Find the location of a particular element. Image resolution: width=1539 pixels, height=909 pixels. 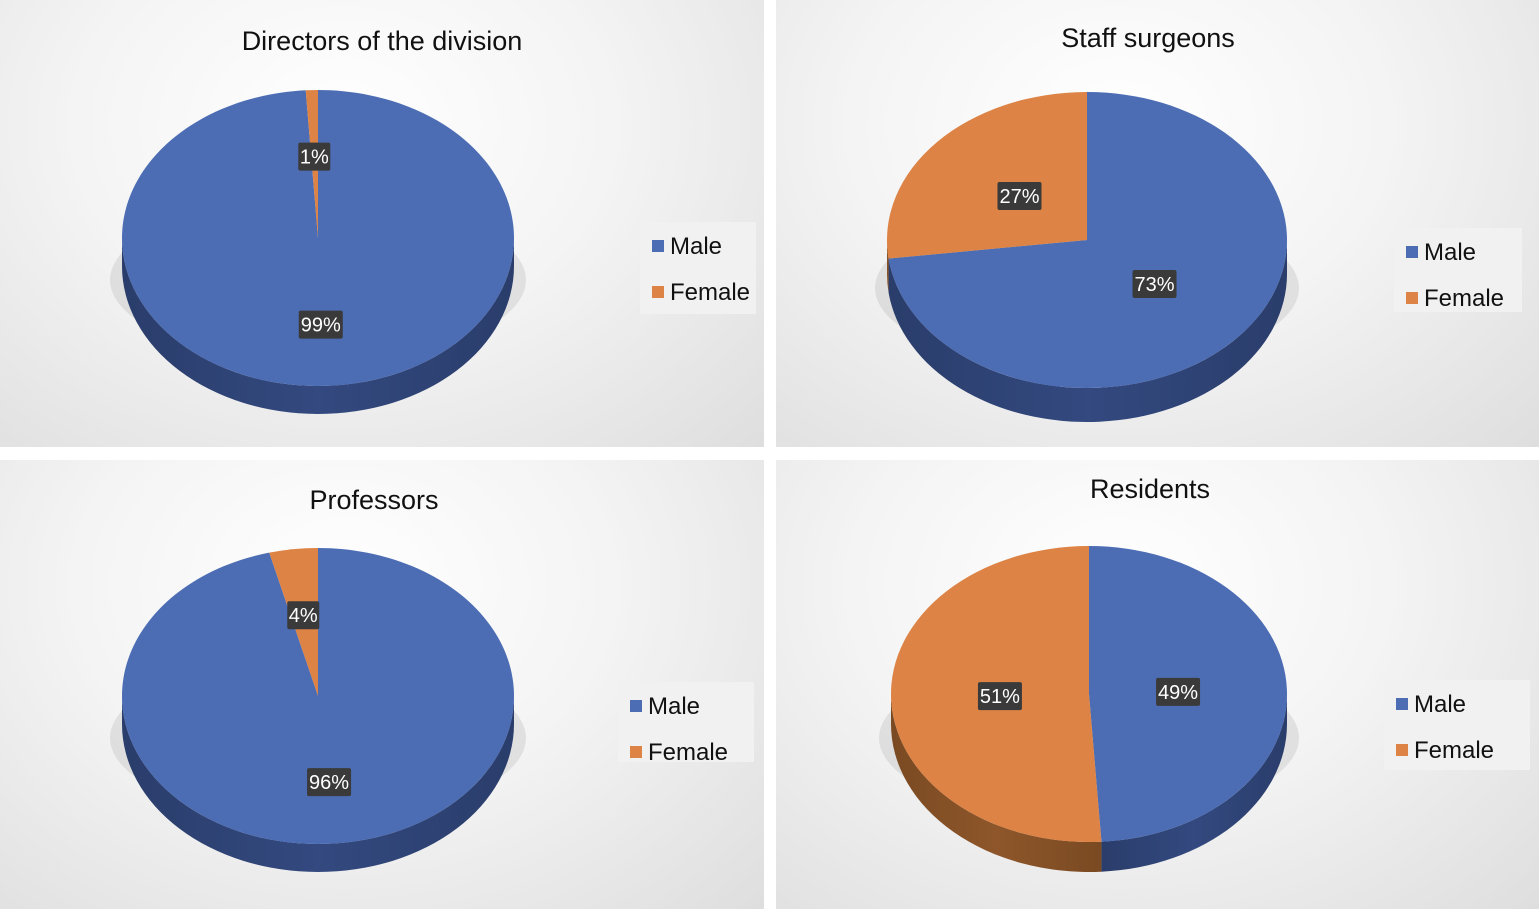

data-label-male: 73% is located at coordinates (1154, 284).